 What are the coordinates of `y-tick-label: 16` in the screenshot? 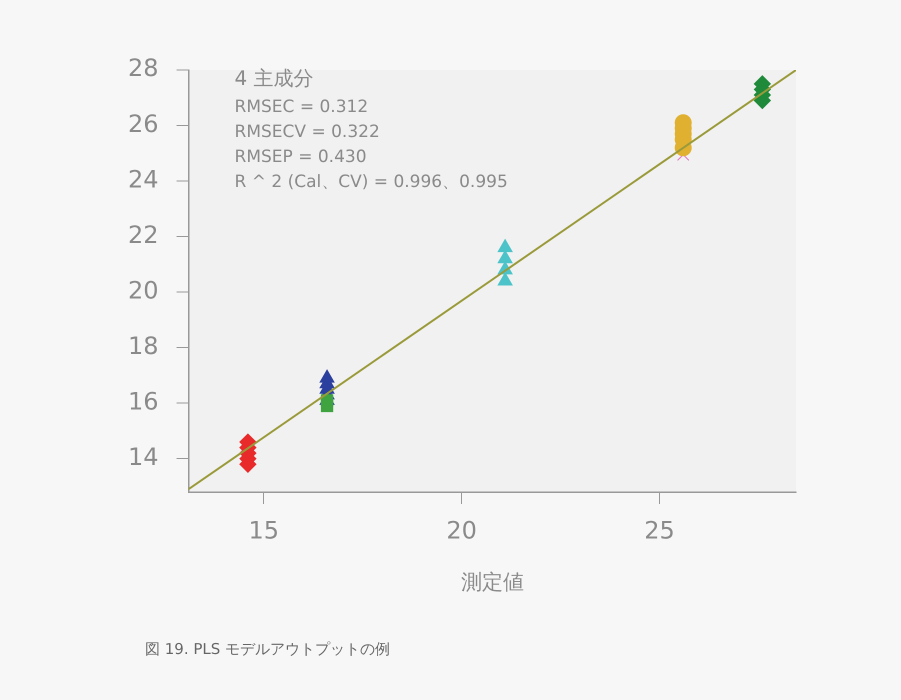 It's located at (143, 401).